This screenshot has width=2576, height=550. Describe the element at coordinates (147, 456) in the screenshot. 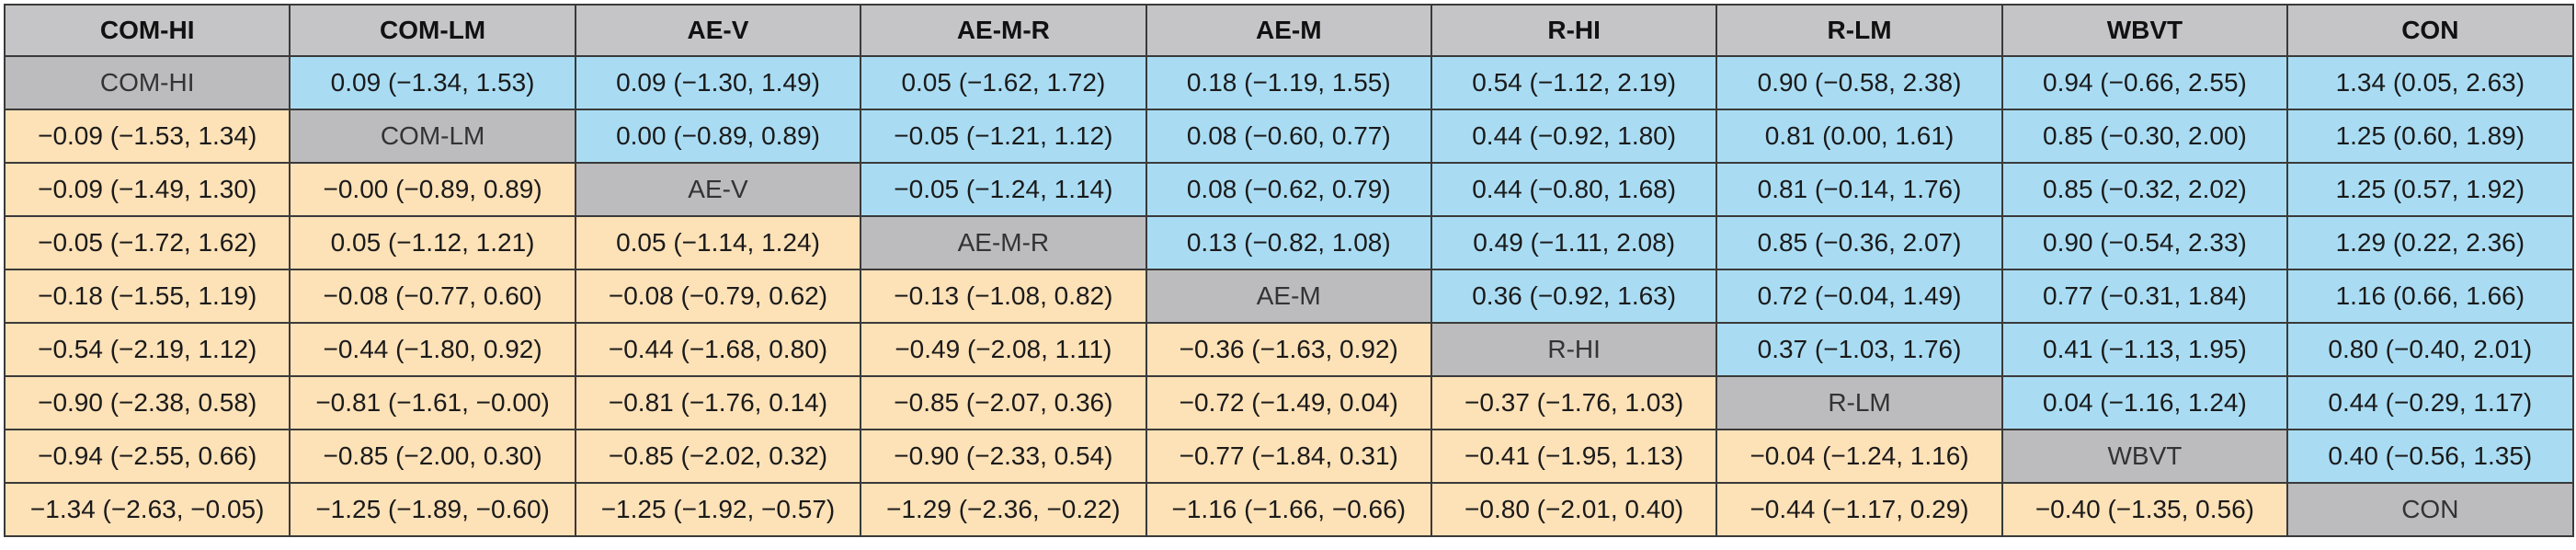

I see `comparison-cell-lower: −0.94 (−2.55, 0.66)` at that location.